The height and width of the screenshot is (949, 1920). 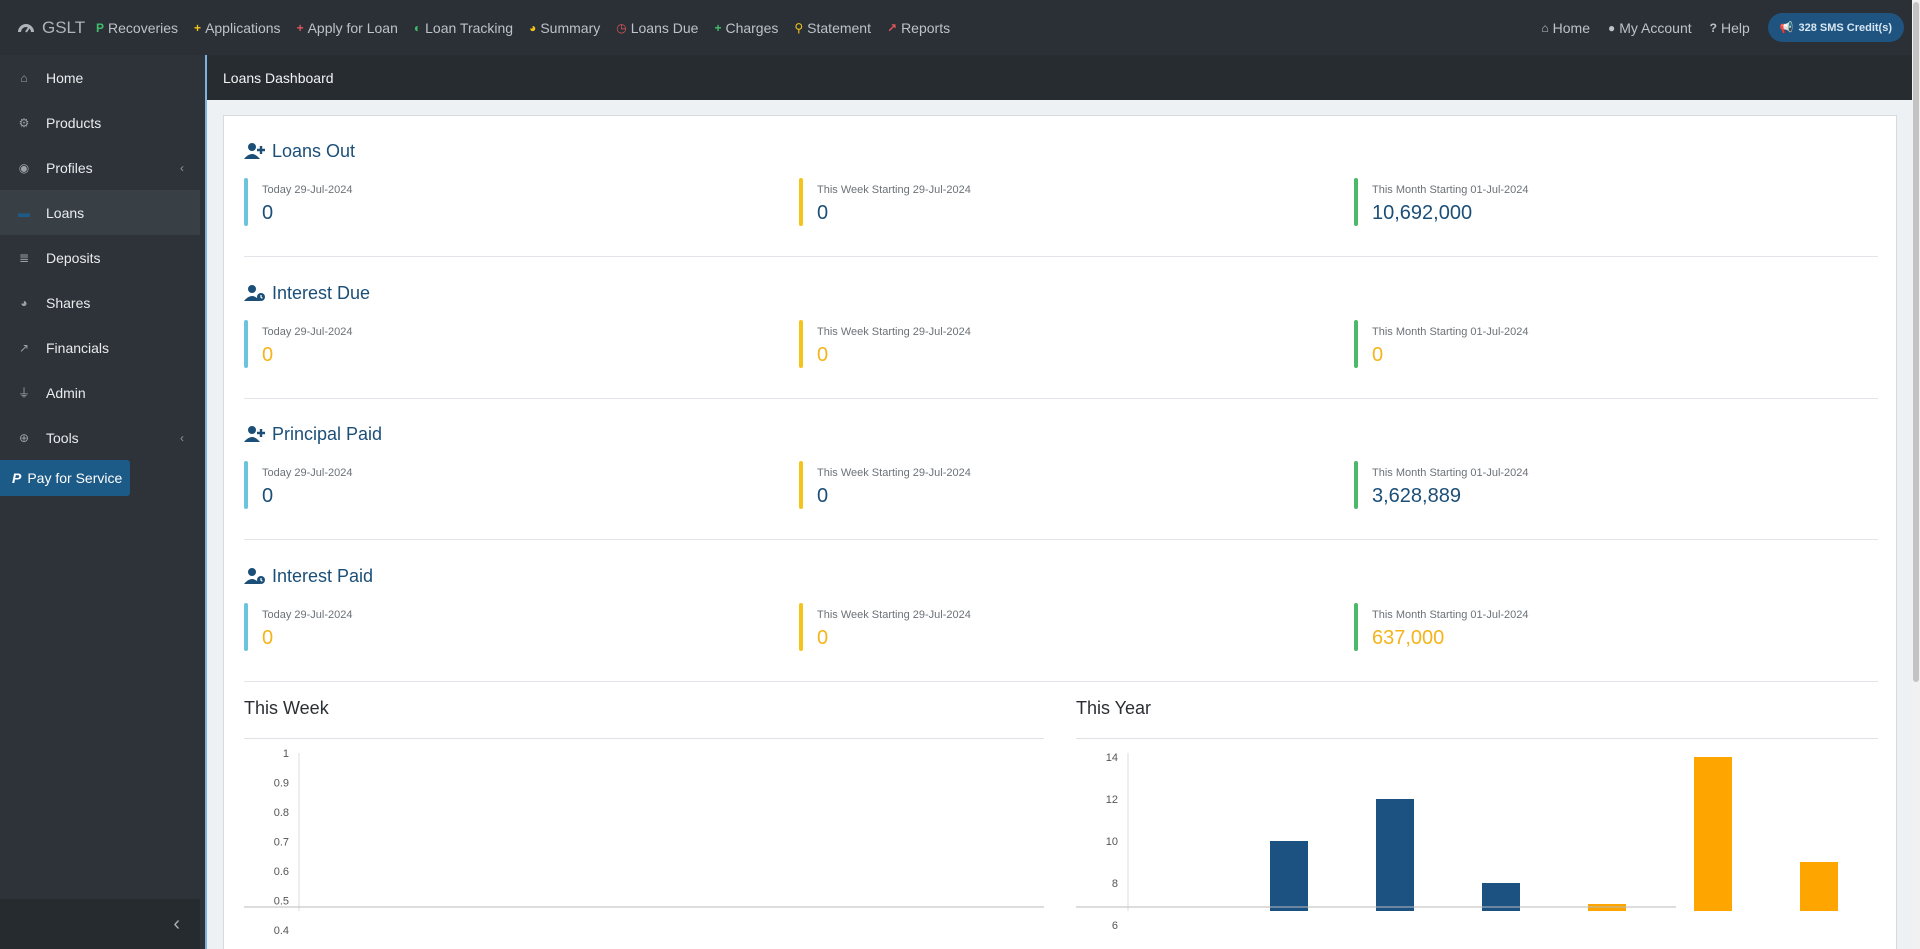 I want to click on nav-label: Apply for Loan, so click(x=352, y=27).